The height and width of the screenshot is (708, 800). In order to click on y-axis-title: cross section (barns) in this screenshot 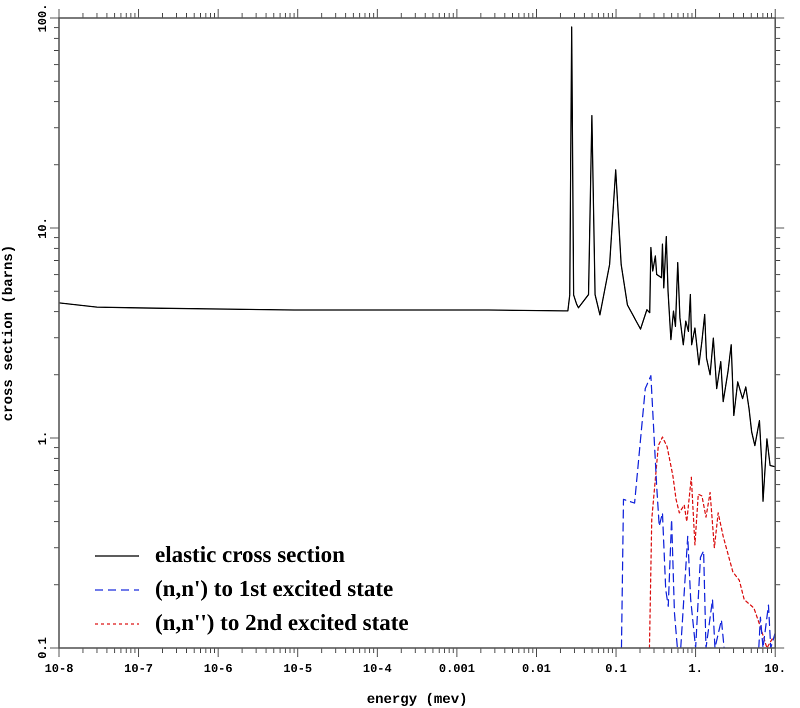, I will do `click(8, 333)`.